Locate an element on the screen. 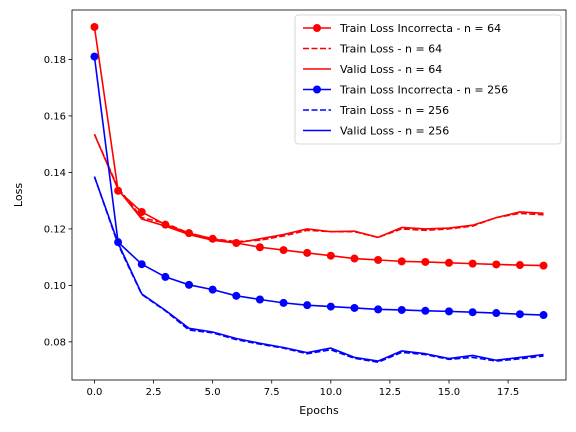 The image size is (576, 432). y-axis-label: Loss is located at coordinates (18, 195).